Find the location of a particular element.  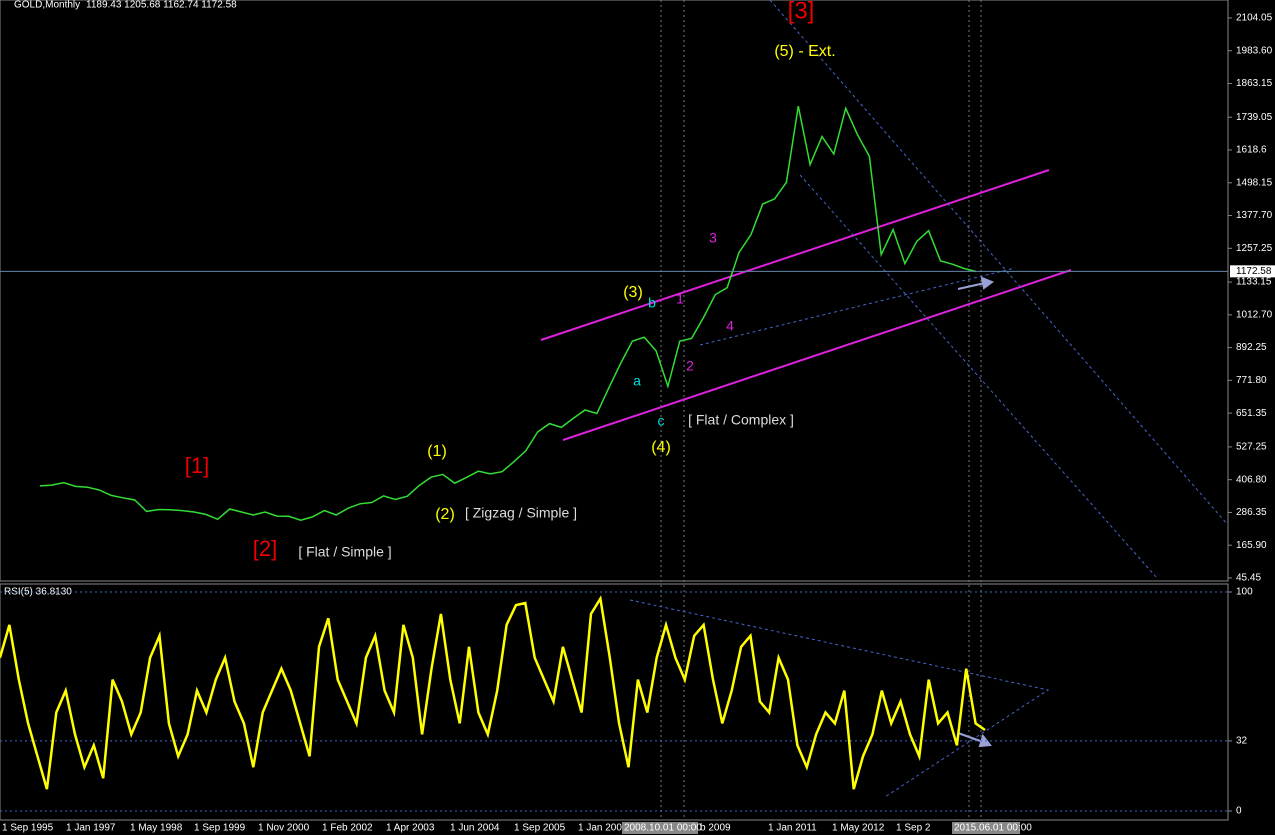

wave-label: (3) is located at coordinates (633, 292).